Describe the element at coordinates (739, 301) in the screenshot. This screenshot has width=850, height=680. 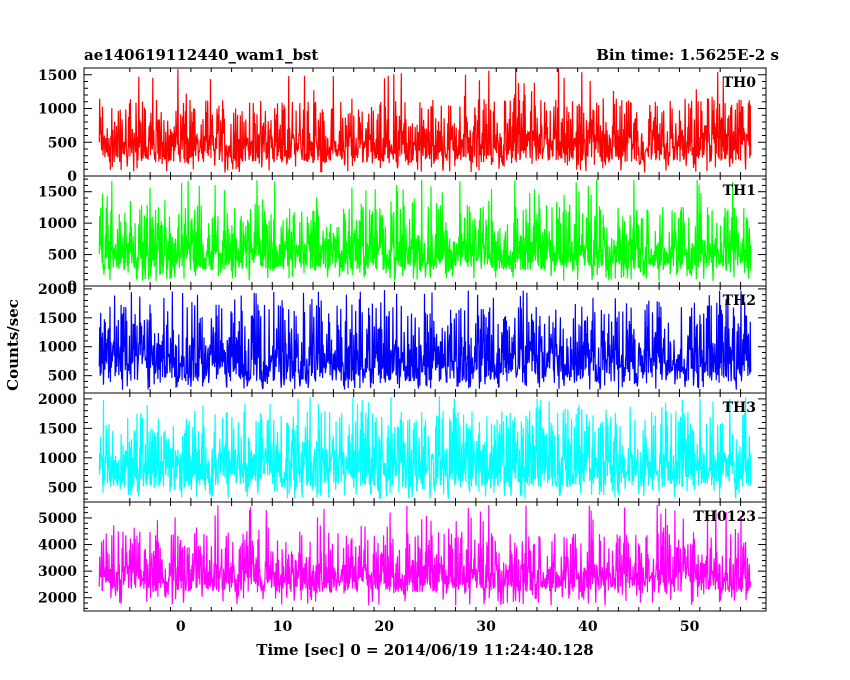
I see `panel-title: TH2` at that location.